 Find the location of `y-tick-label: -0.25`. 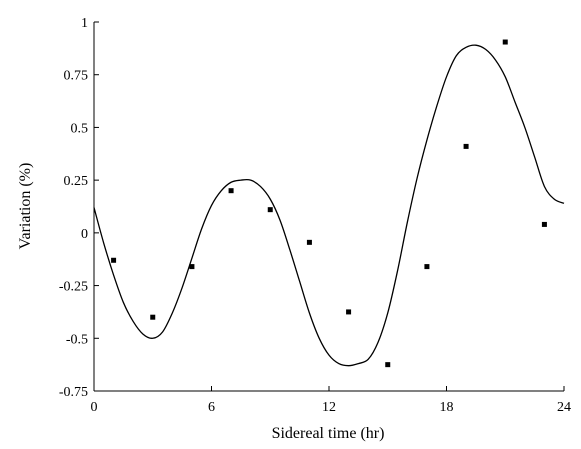

y-tick-label: -0.25 is located at coordinates (73, 287).